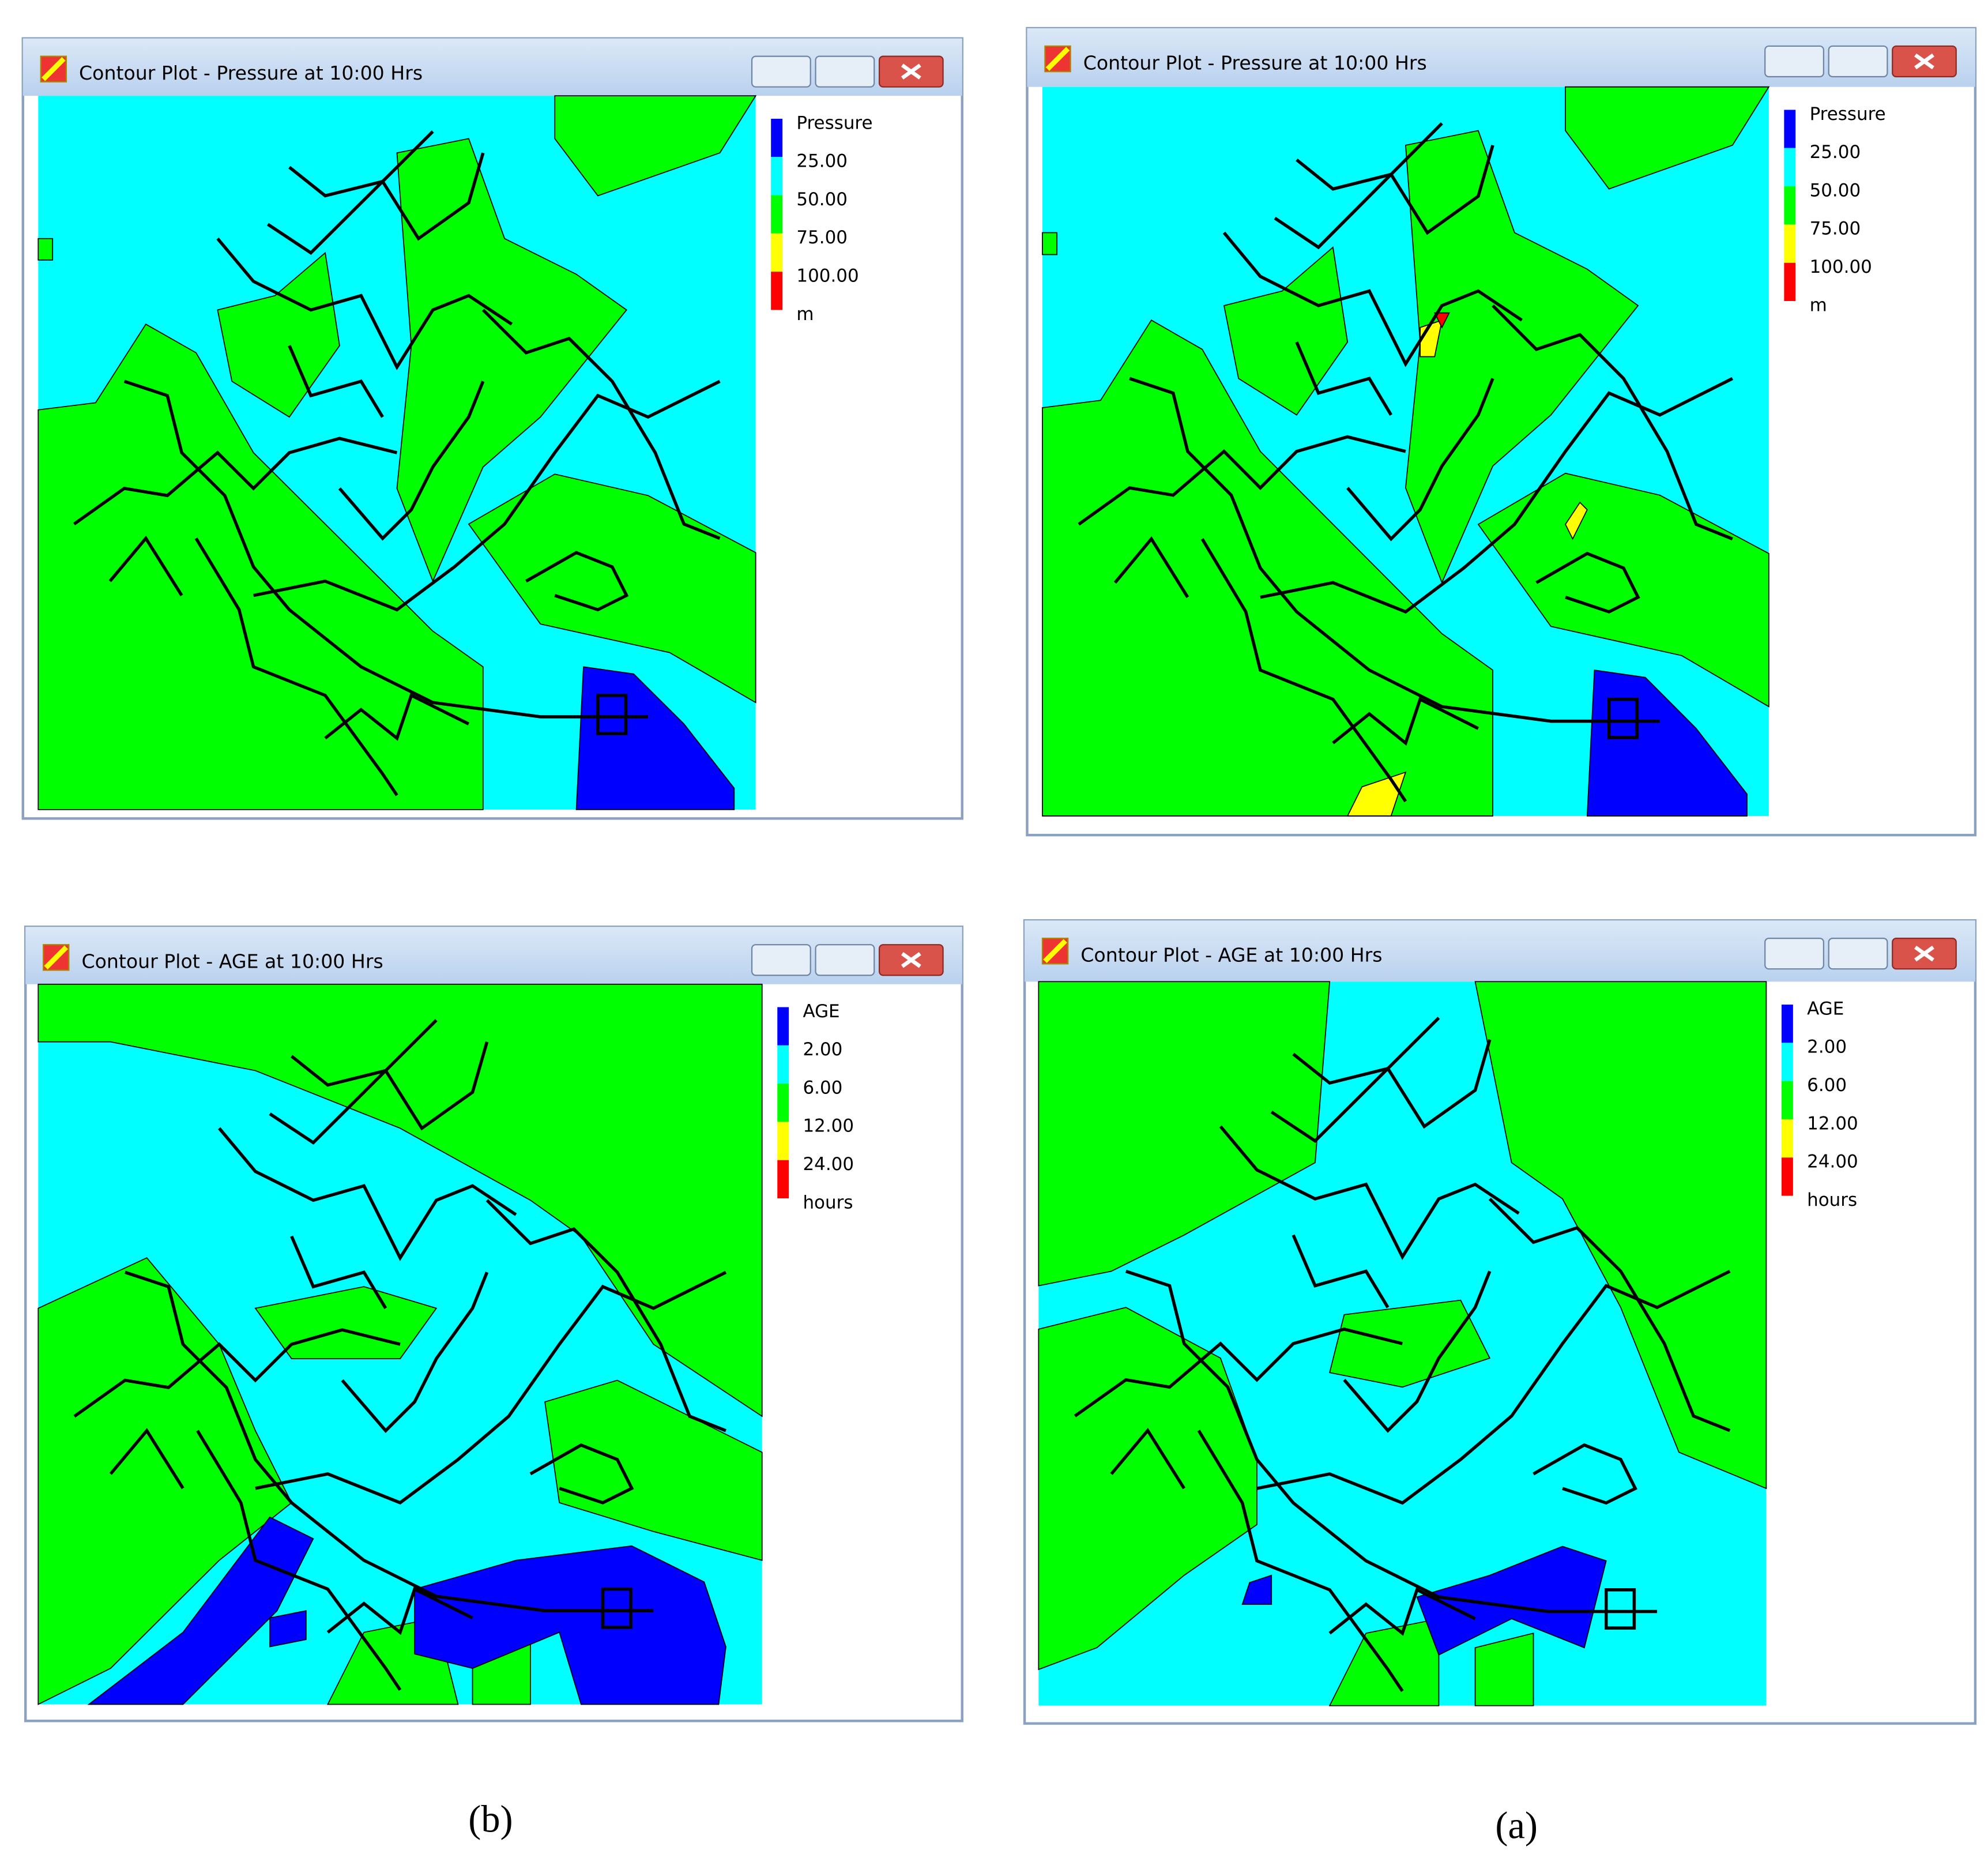  What do you see at coordinates (1818, 305) in the screenshot?
I see `legend-unit: m` at bounding box center [1818, 305].